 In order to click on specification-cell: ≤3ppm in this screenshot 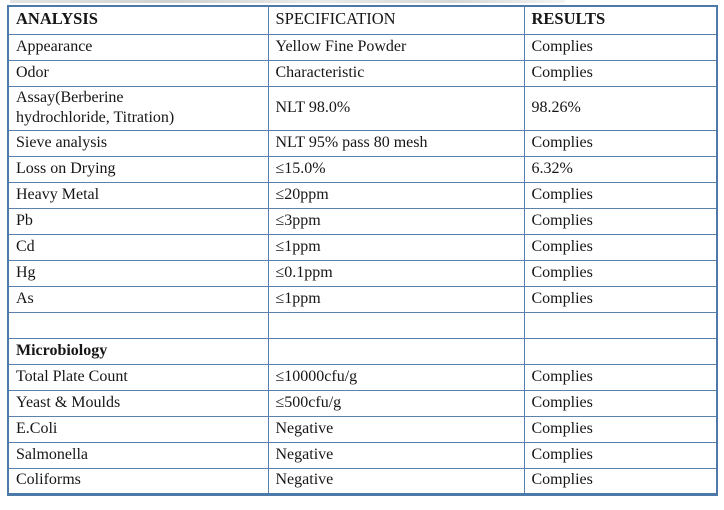, I will do `click(396, 221)`.